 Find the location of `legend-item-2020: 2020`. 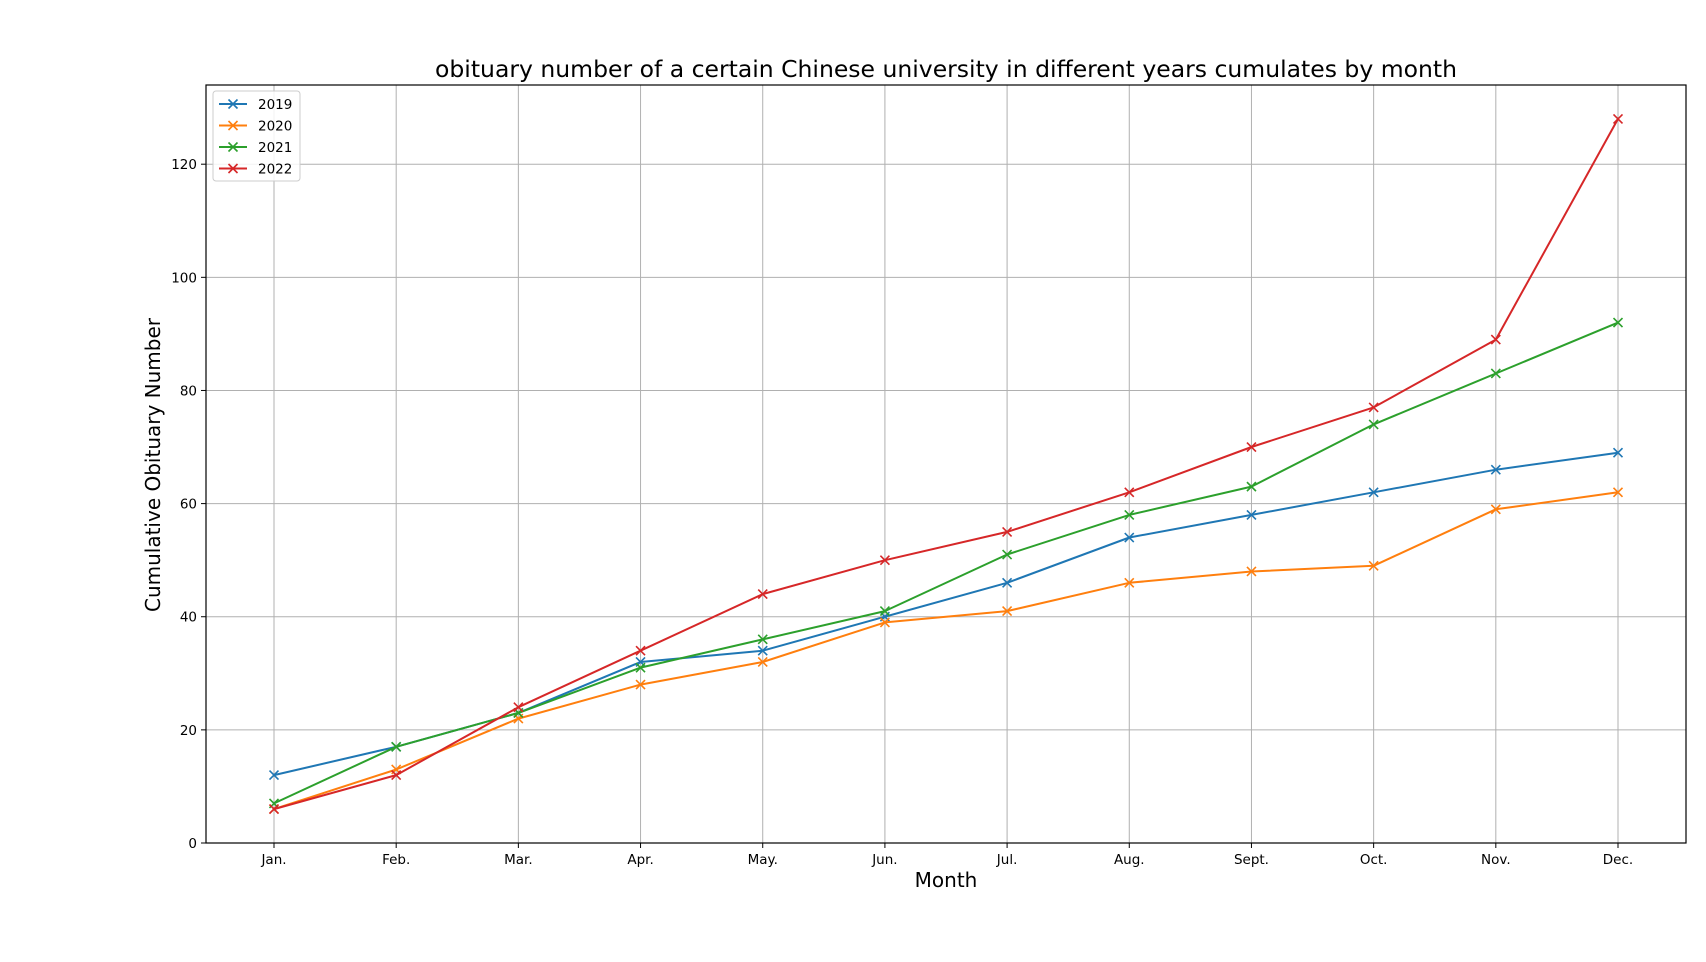

legend-item-2020: 2020 is located at coordinates (255, 127).